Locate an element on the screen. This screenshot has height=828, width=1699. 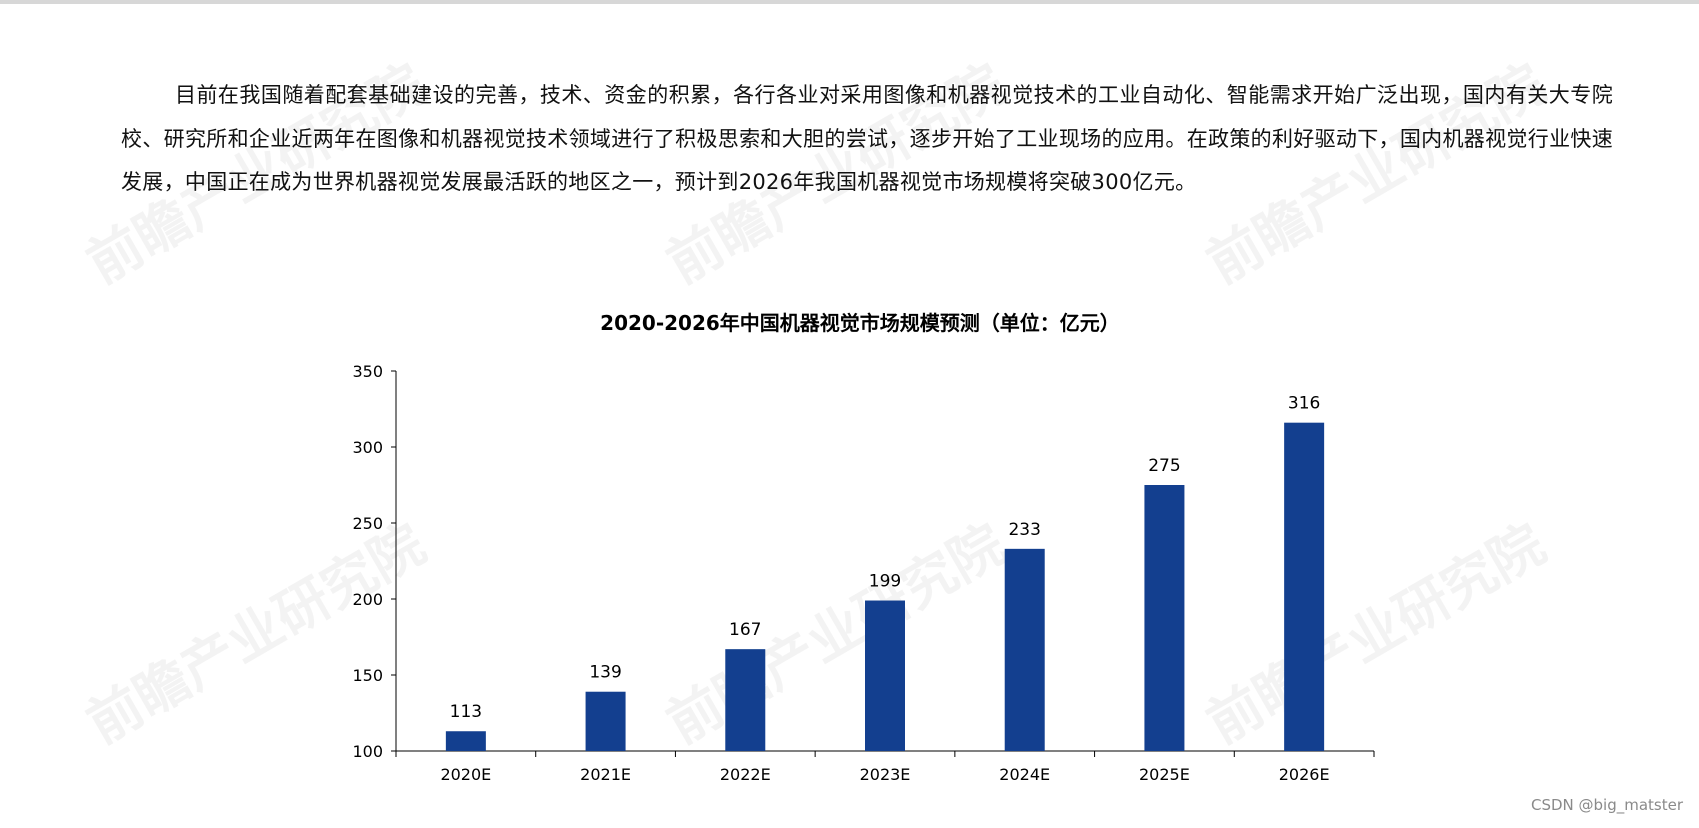
bar-2022E is located at coordinates (745, 700).